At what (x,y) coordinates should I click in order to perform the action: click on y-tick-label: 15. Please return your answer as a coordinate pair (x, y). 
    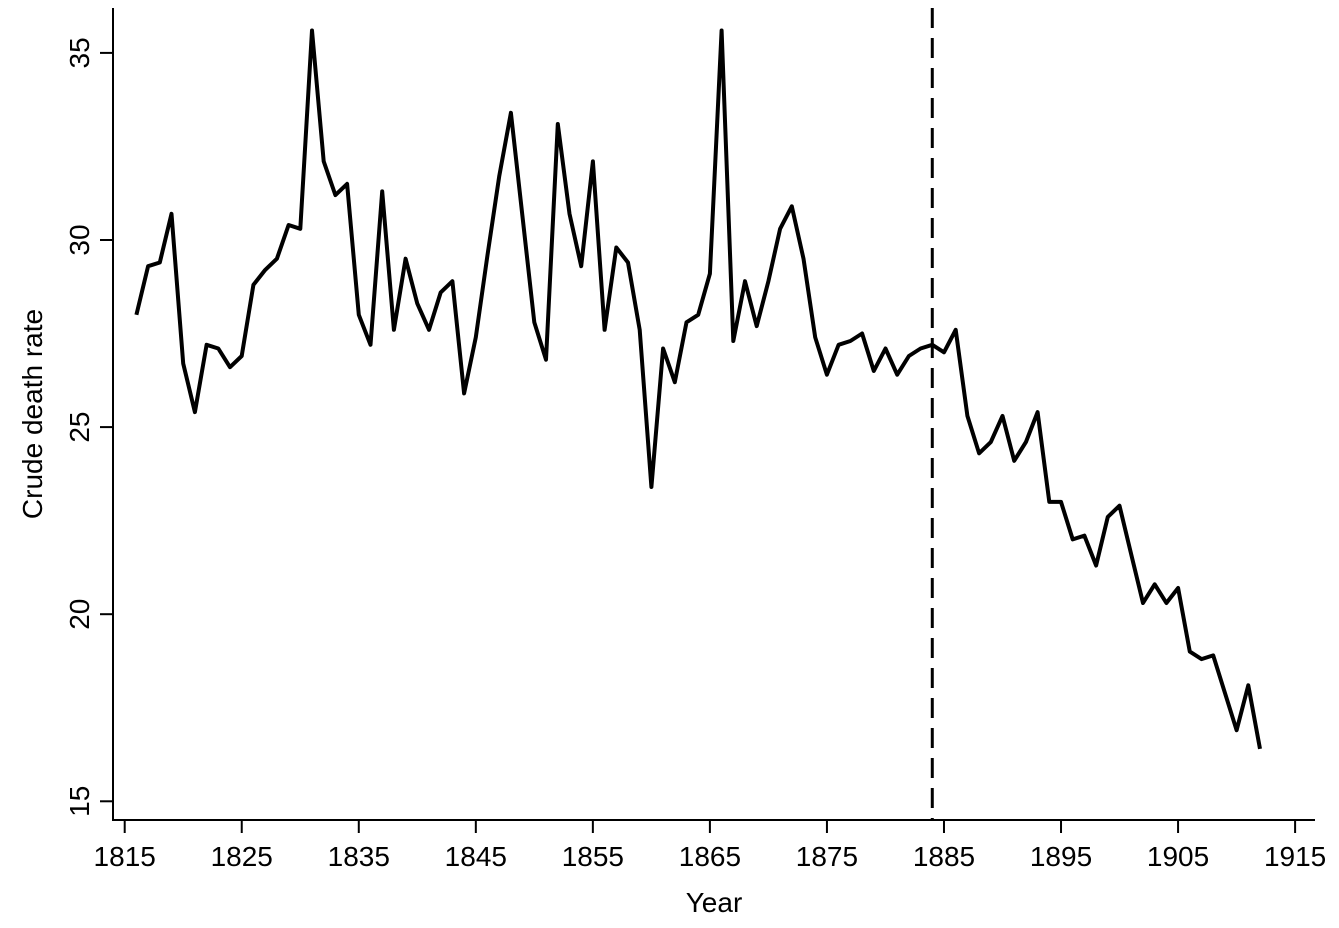
    Looking at the image, I should click on (79, 801).